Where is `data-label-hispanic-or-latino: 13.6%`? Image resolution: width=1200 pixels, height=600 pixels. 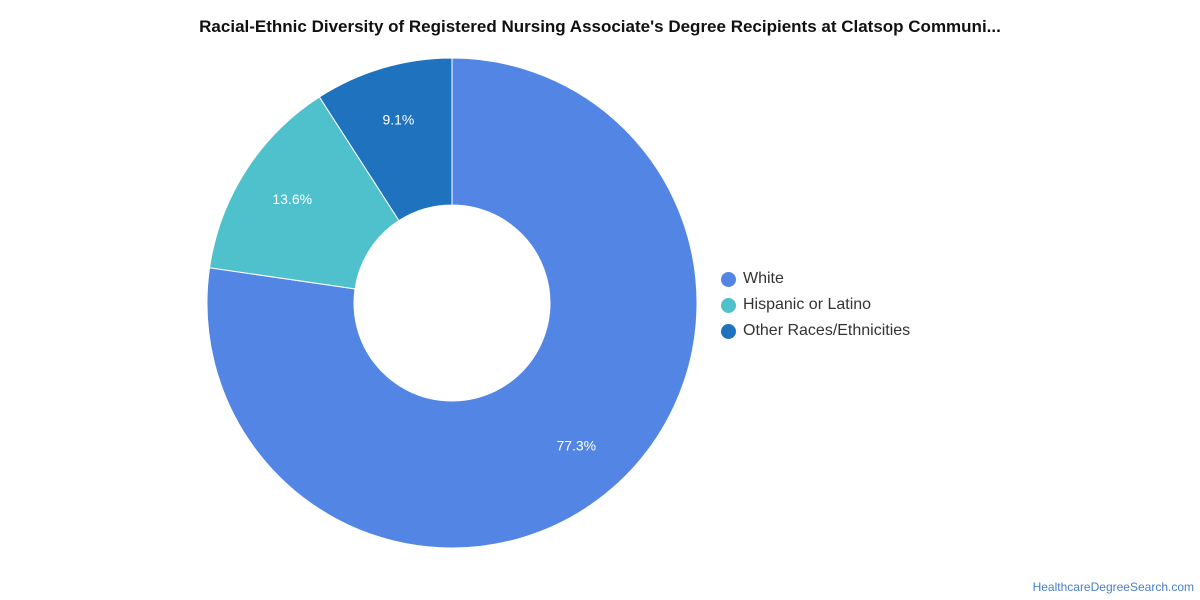 data-label-hispanic-or-latino: 13.6% is located at coordinates (292, 199).